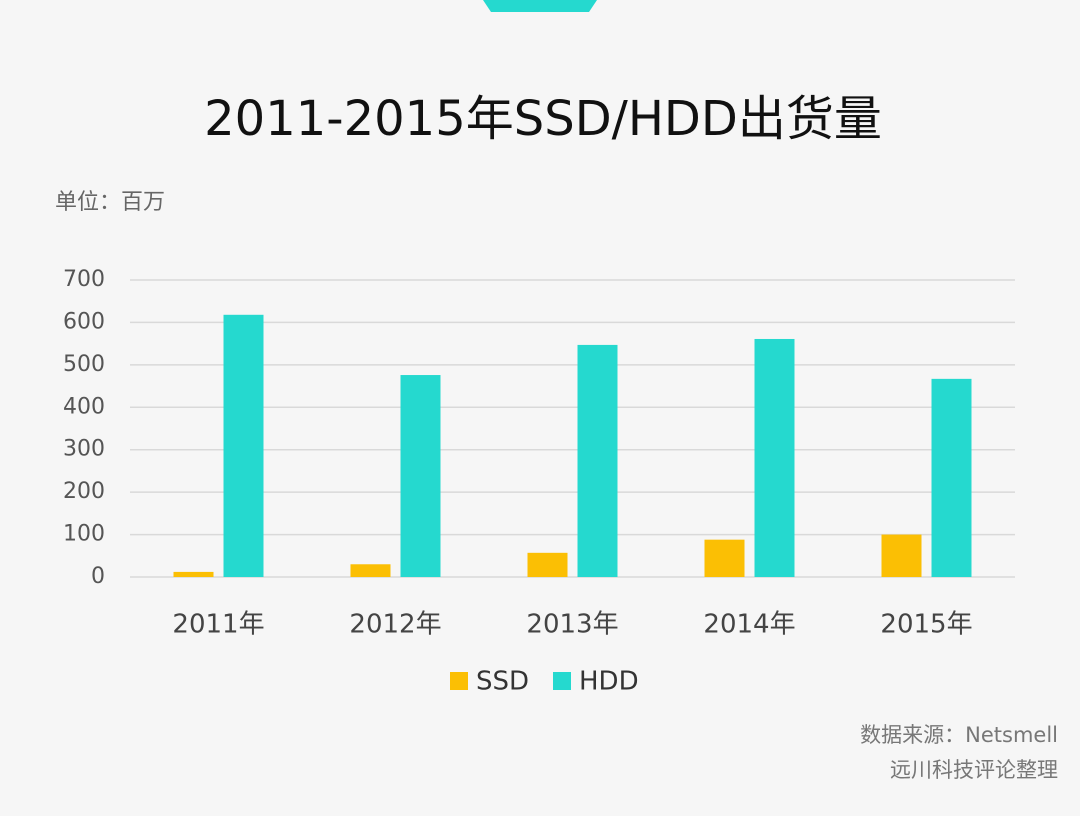 The image size is (1080, 816). Describe the element at coordinates (84, 364) in the screenshot. I see `y-tick-label: 500` at that location.